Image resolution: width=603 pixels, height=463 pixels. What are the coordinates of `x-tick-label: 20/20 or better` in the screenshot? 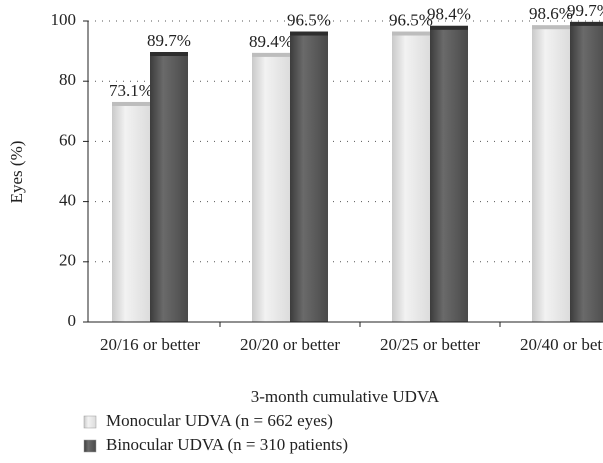 It's located at (290, 344).